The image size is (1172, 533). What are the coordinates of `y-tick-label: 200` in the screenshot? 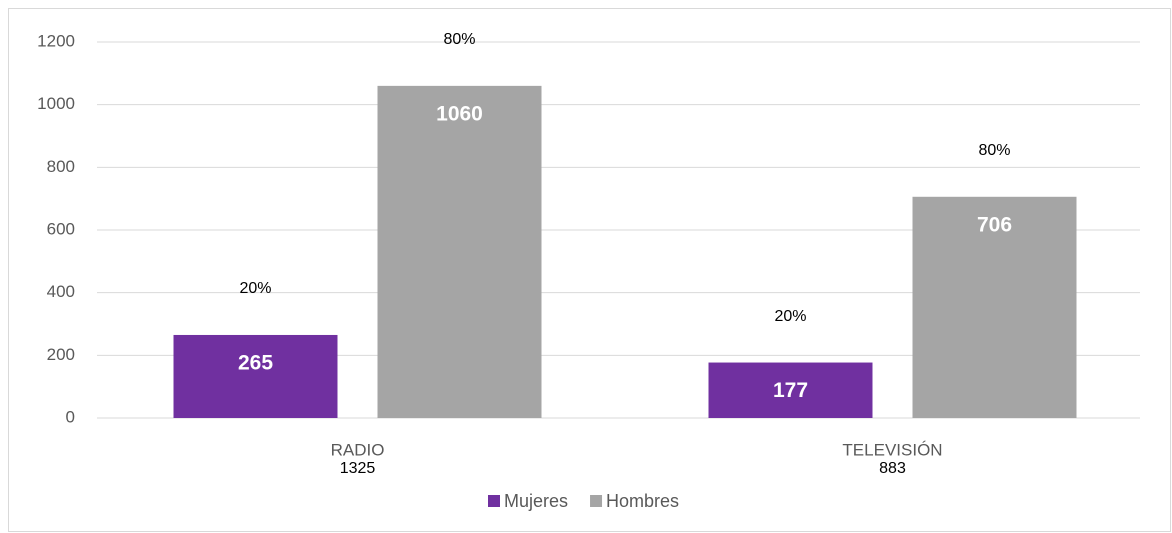 It's located at (61, 354).